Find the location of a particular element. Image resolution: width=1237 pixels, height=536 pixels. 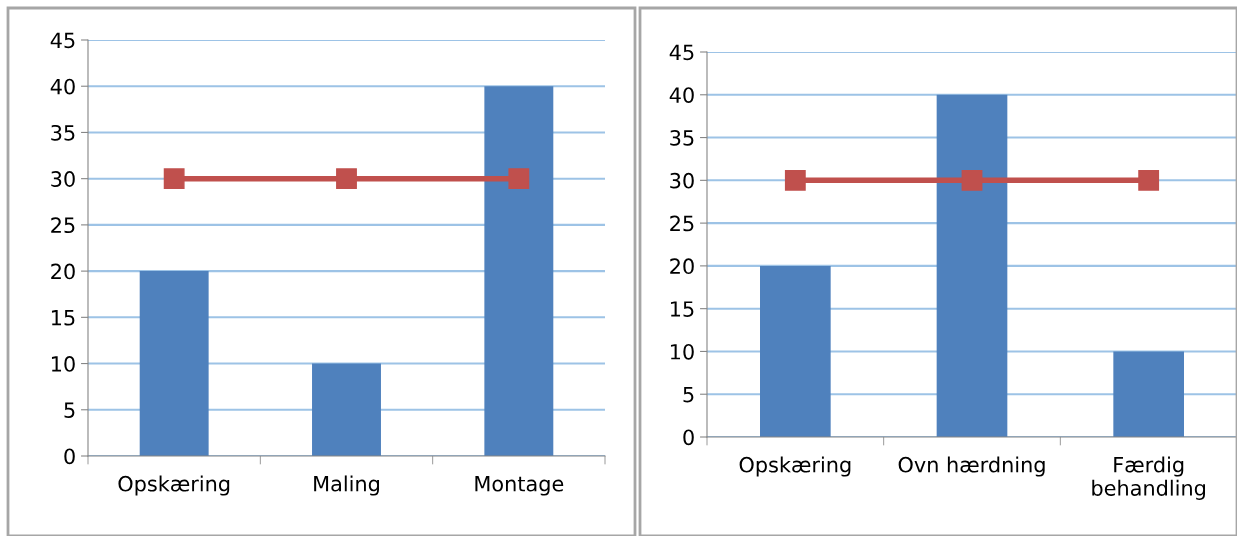

x-tick-label: Montage is located at coordinates (519, 486).